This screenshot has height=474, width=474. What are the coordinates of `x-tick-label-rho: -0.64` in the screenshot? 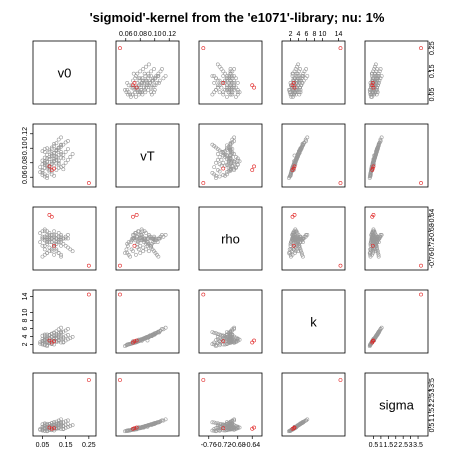 It's located at (252, 445).